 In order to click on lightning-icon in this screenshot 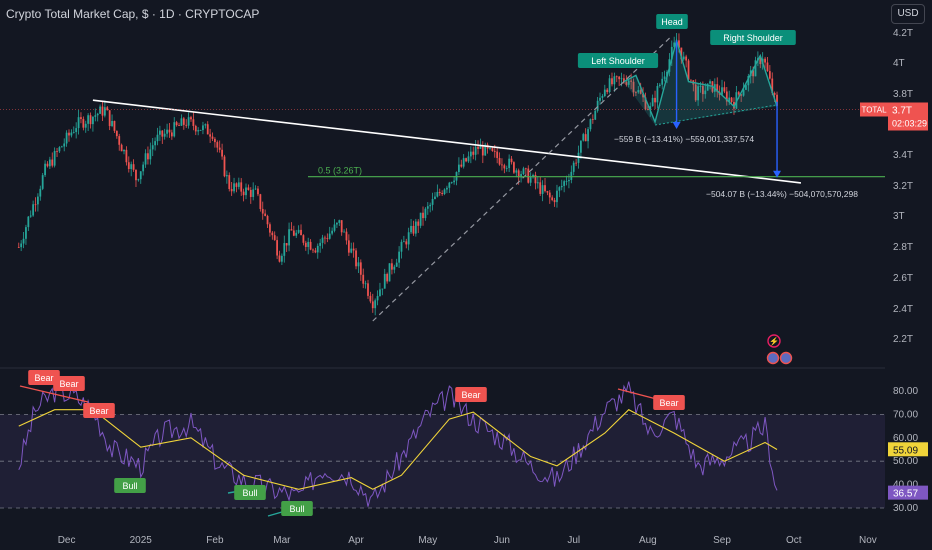, I will do `click(774, 341)`.